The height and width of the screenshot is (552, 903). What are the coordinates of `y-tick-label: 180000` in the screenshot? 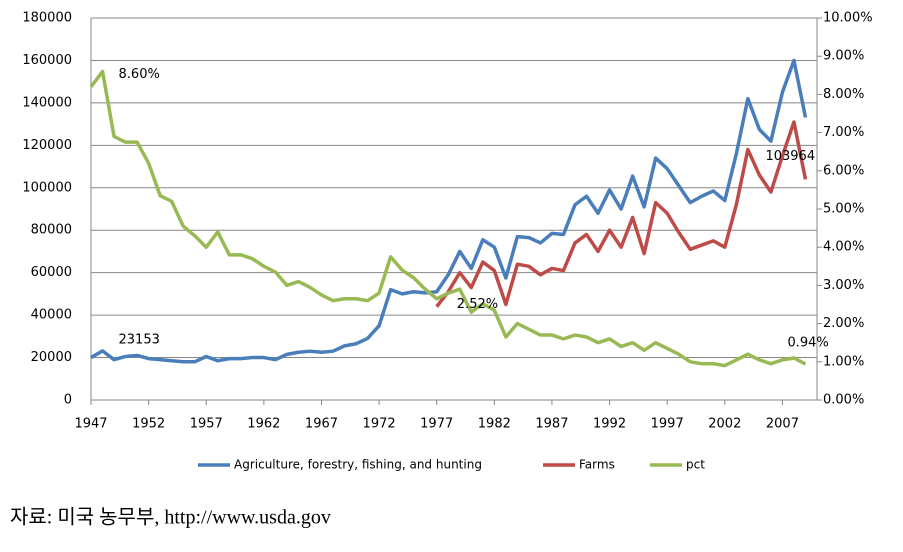 It's located at (47, 18).